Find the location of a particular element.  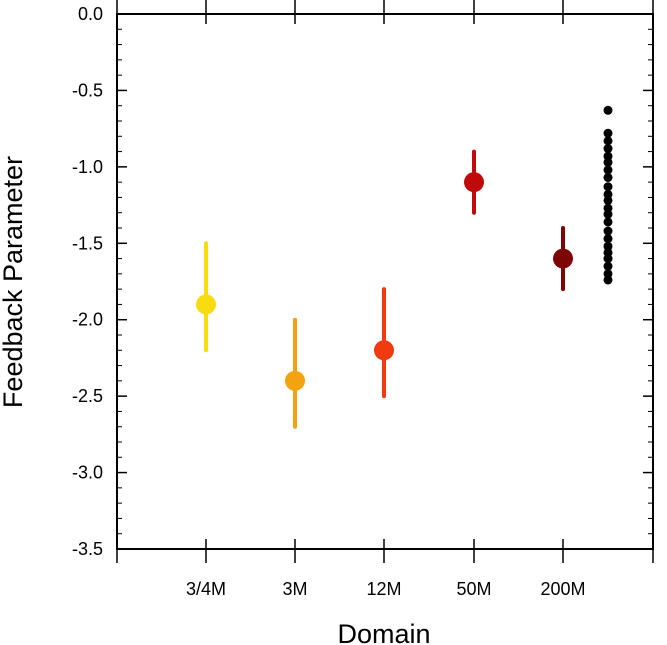

point-3M is located at coordinates (295, 380).